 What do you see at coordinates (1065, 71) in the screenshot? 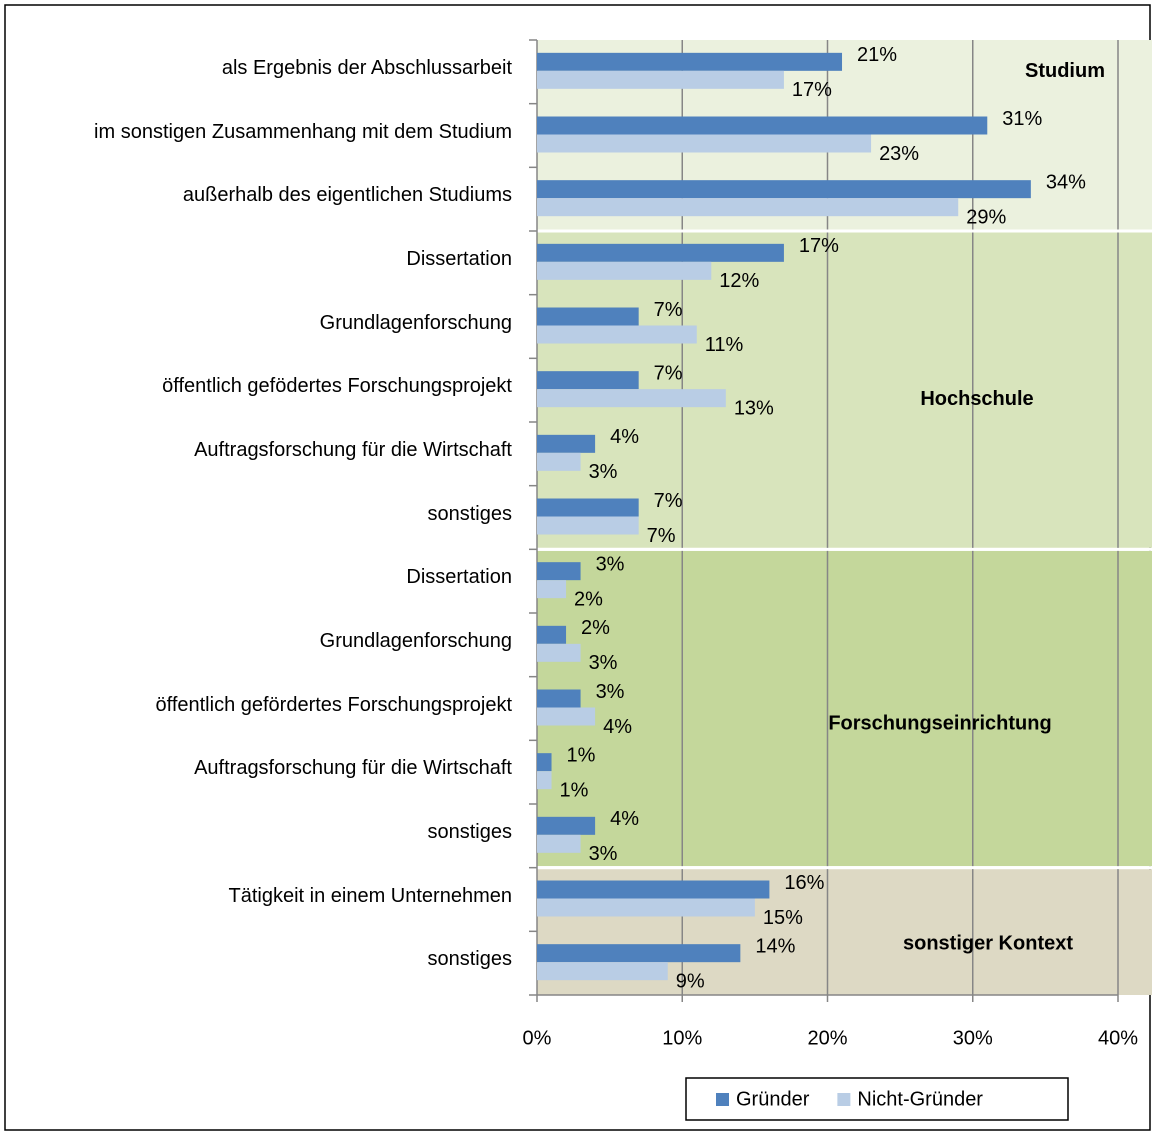
I see `group-label: Studium` at bounding box center [1065, 71].